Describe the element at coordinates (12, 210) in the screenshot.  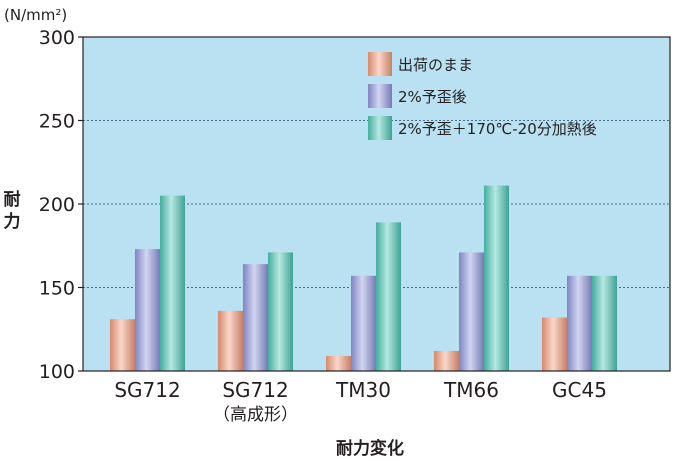
I see `y-axis-label: 耐力` at that location.